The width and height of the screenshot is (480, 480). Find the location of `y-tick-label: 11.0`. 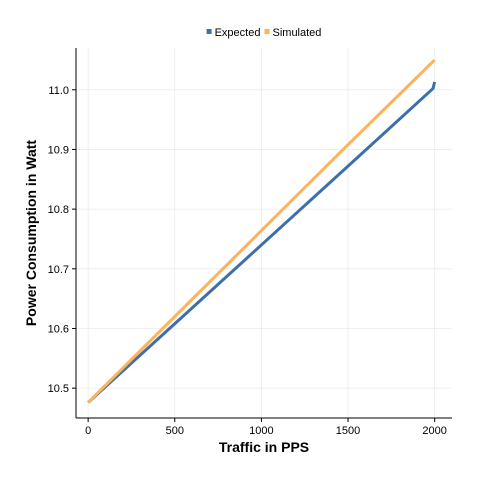

y-tick-label: 11.0 is located at coordinates (58, 91).